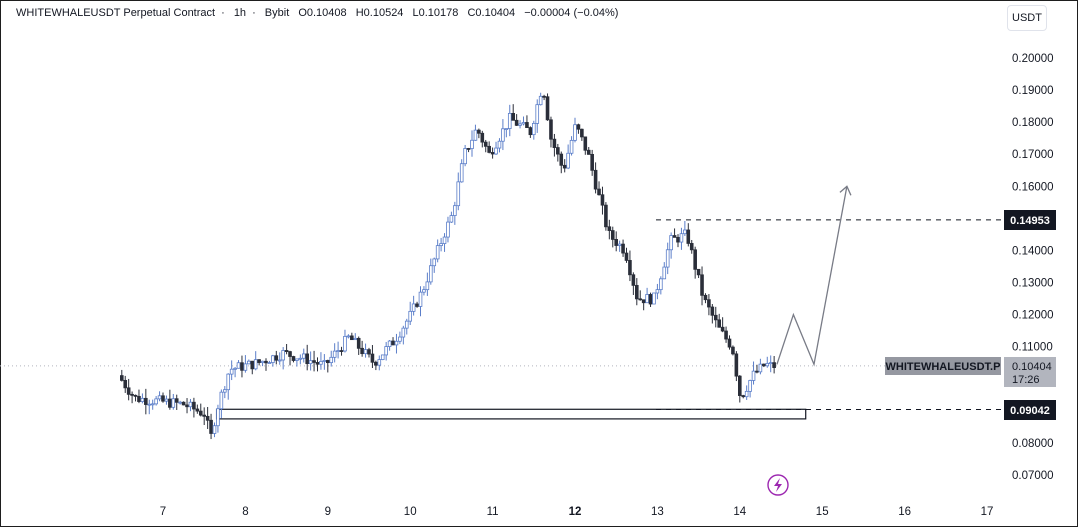 This screenshot has width=1080, height=529. What do you see at coordinates (904, 512) in the screenshot?
I see `x-tick-label: 16` at bounding box center [904, 512].